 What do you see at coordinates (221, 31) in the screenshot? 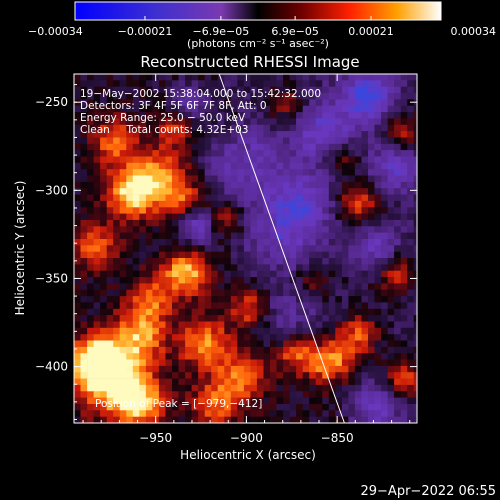
I see `colorbar-tick-label: −6.9e−05` at bounding box center [221, 31].